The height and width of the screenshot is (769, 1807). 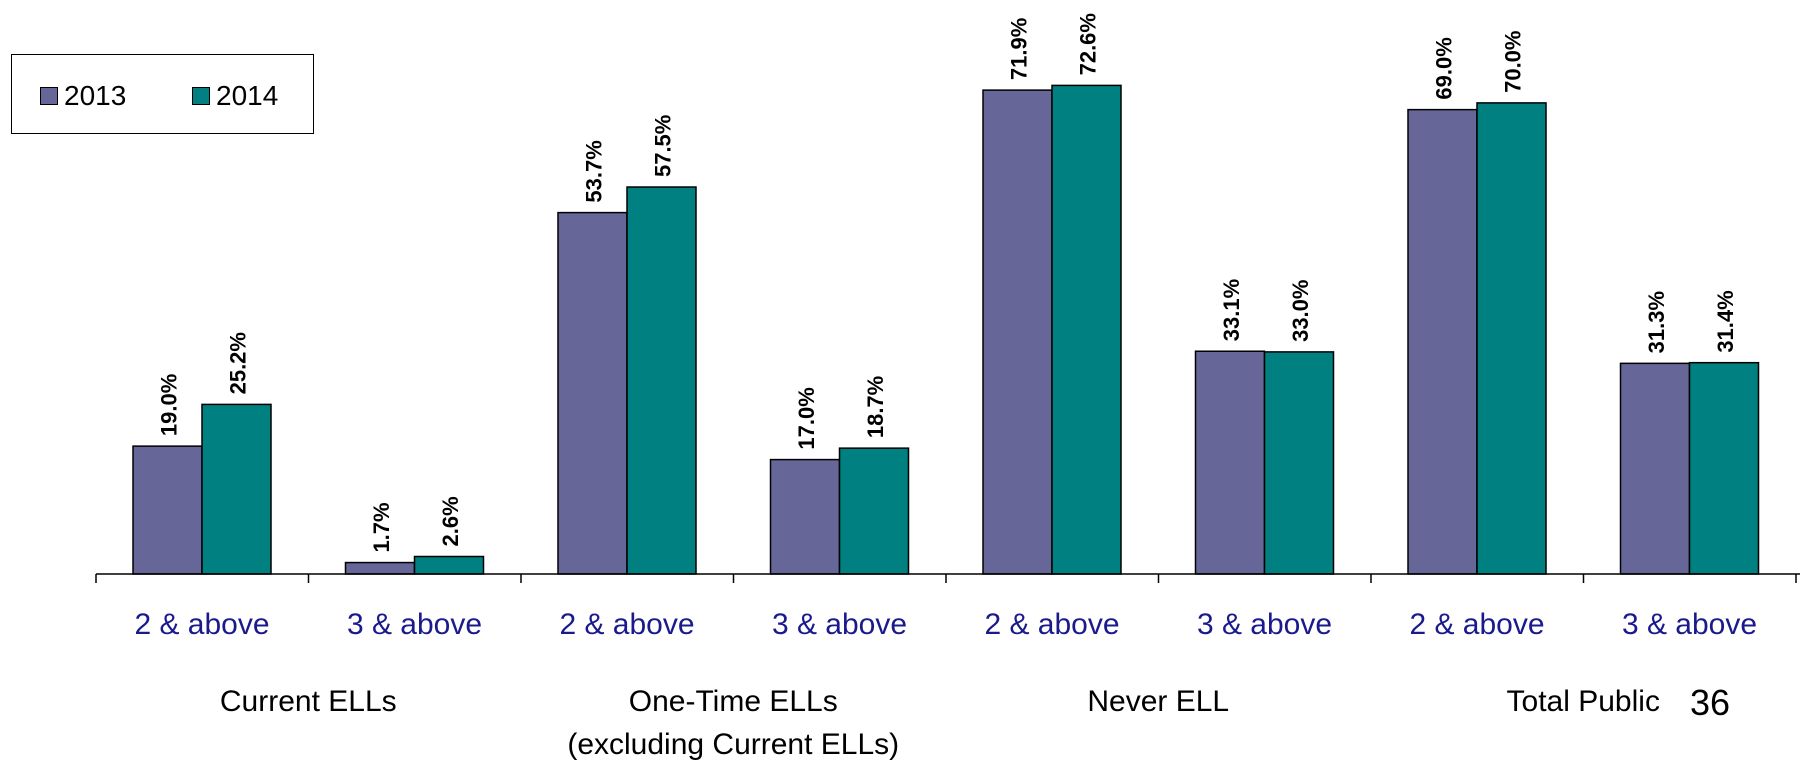 What do you see at coordinates (806, 418) in the screenshot?
I see `data-label-2013-4: 17.0%` at bounding box center [806, 418].